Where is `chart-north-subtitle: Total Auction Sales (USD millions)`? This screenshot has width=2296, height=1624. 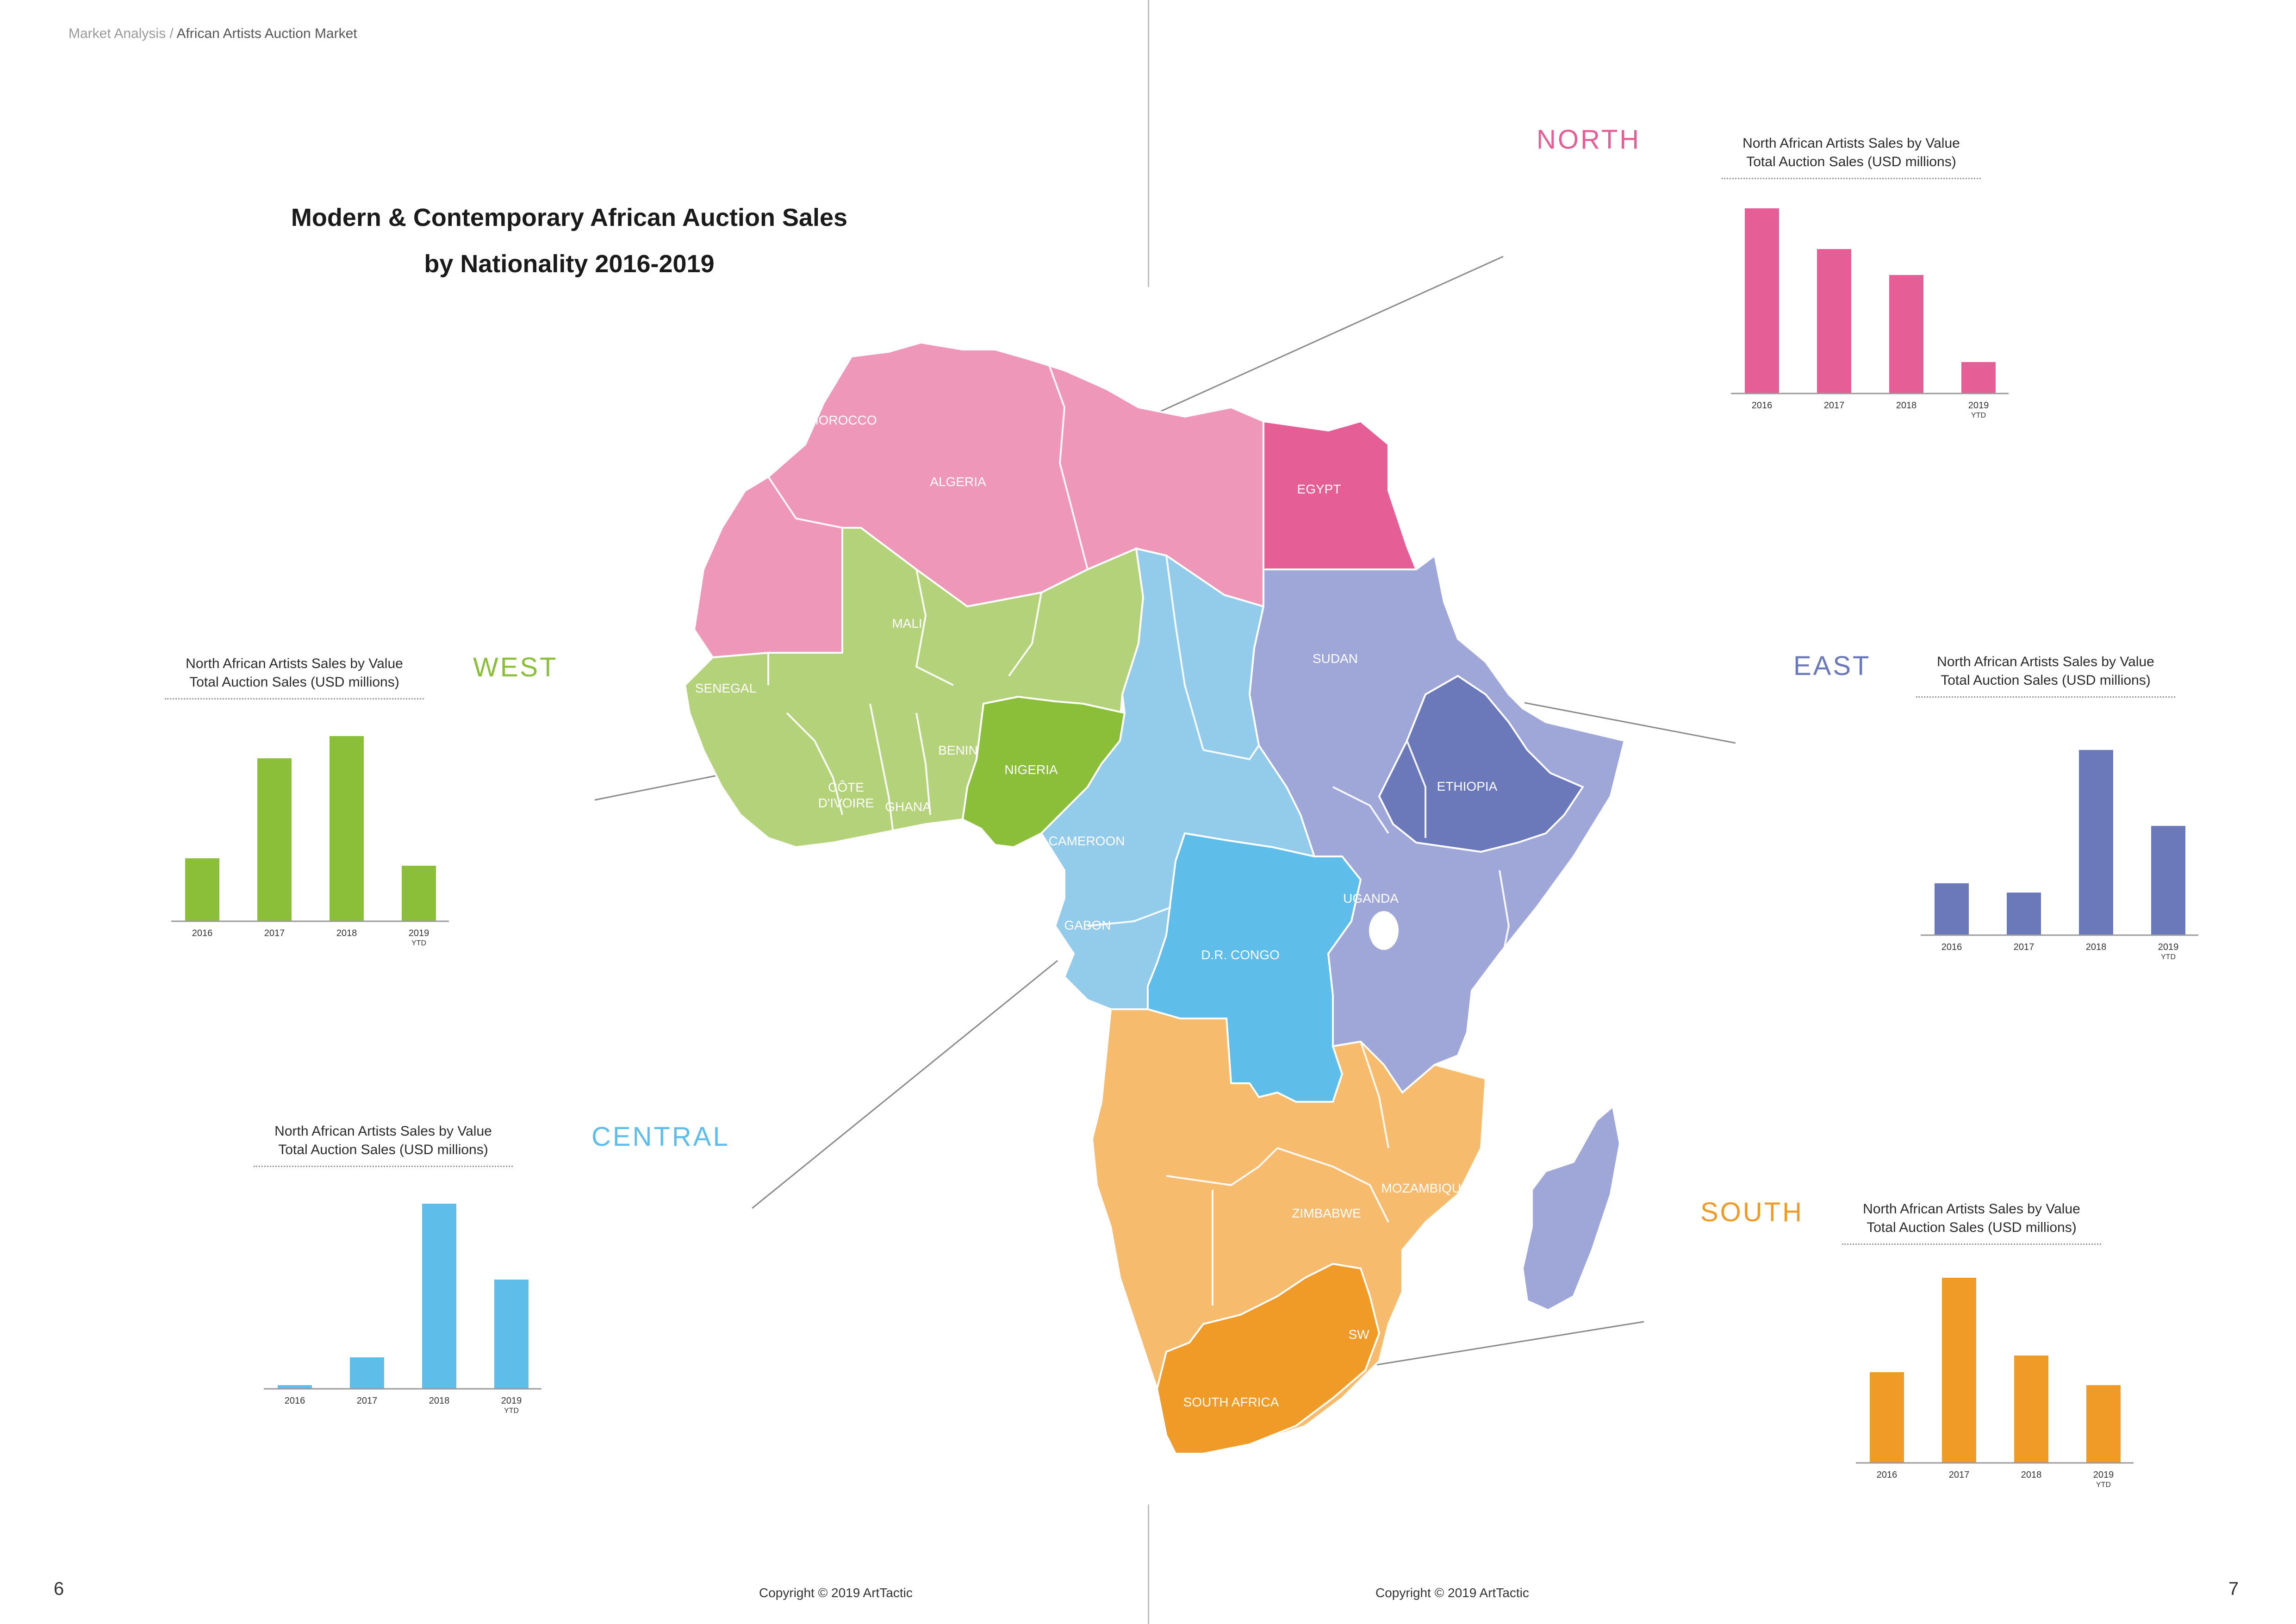
chart-north-subtitle: Total Auction Sales (USD millions) is located at coordinates (1851, 161).